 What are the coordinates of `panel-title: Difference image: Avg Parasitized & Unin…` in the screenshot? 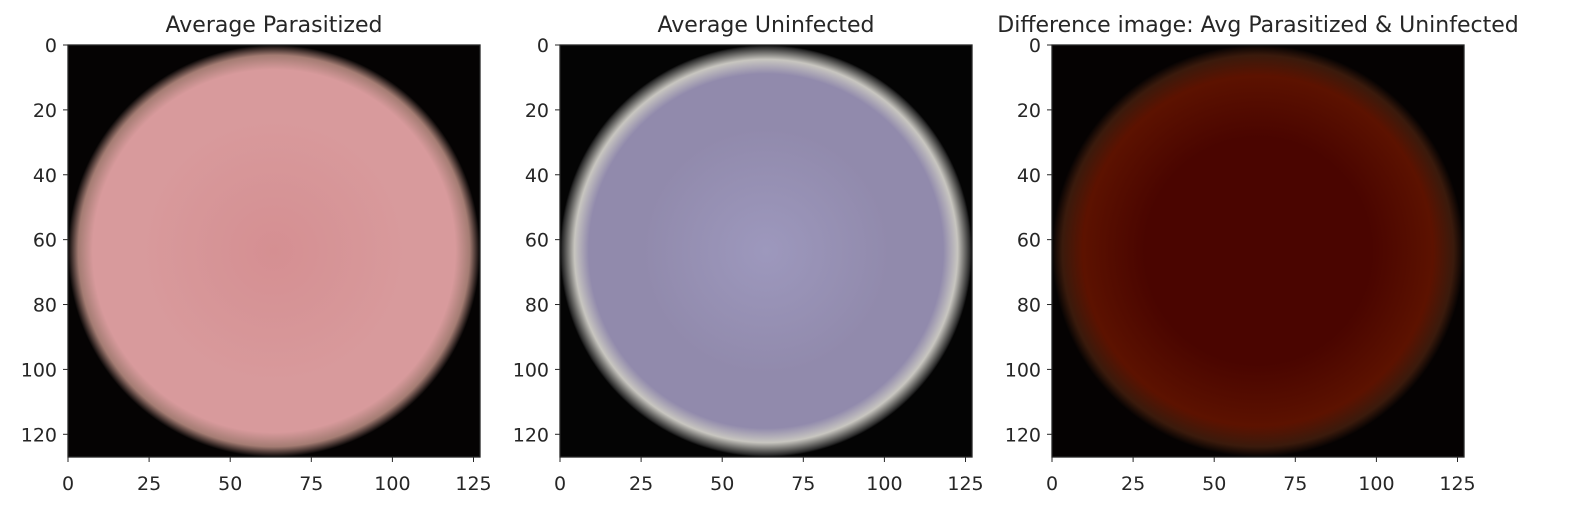 It's located at (1257, 25).